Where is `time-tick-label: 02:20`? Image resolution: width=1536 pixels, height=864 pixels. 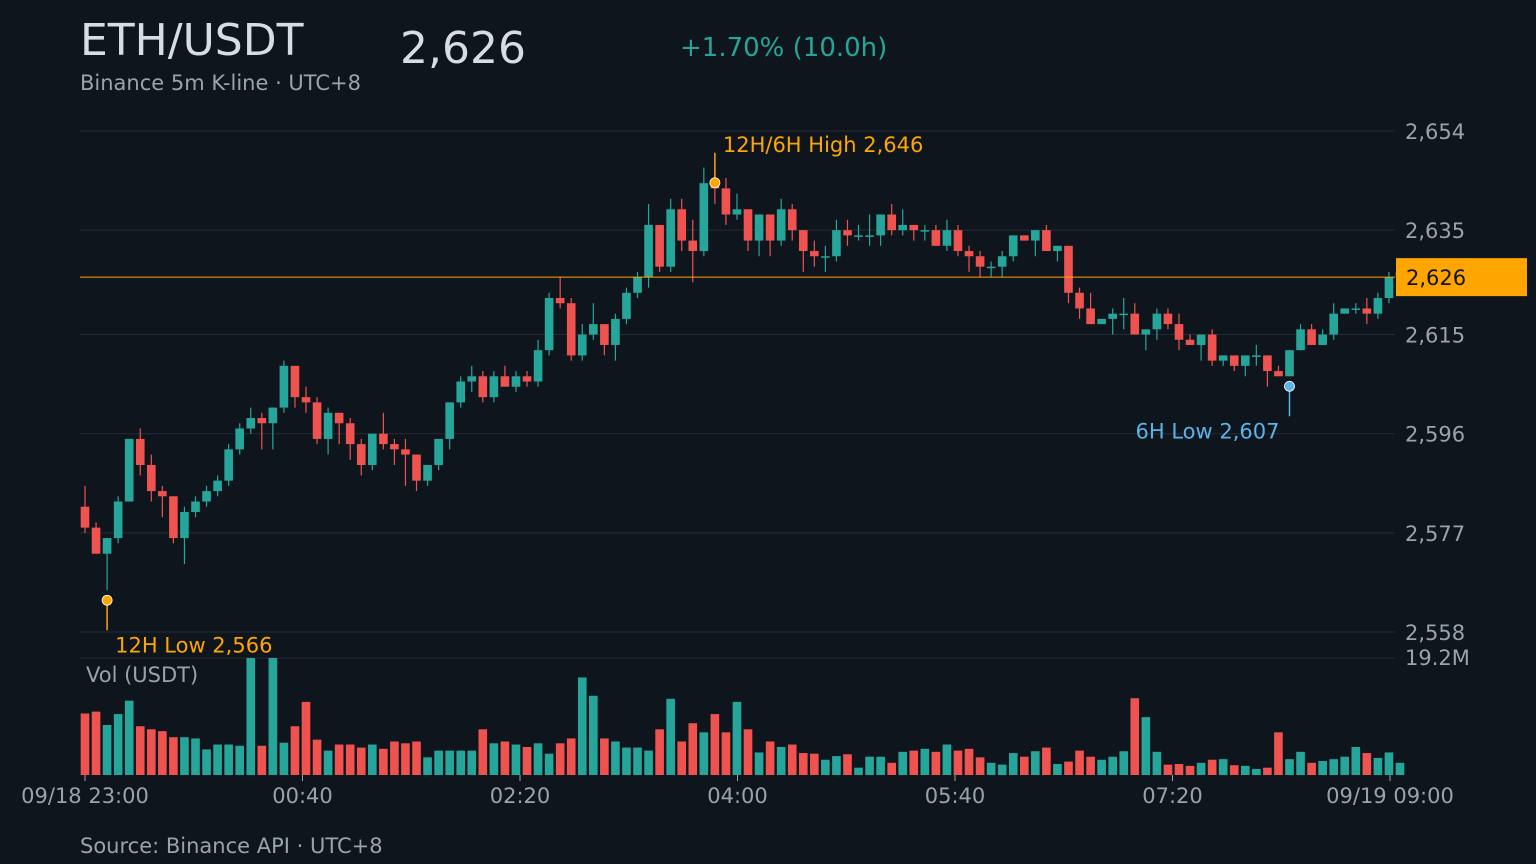
time-tick-label: 02:20 is located at coordinates (520, 796).